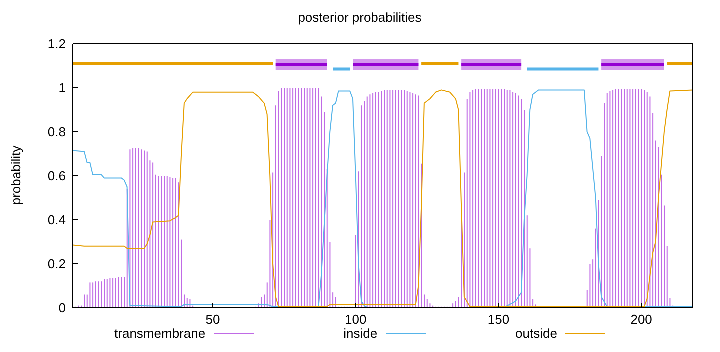  Describe the element at coordinates (62, 88) in the screenshot. I see `y-tick-label: 1` at that location.